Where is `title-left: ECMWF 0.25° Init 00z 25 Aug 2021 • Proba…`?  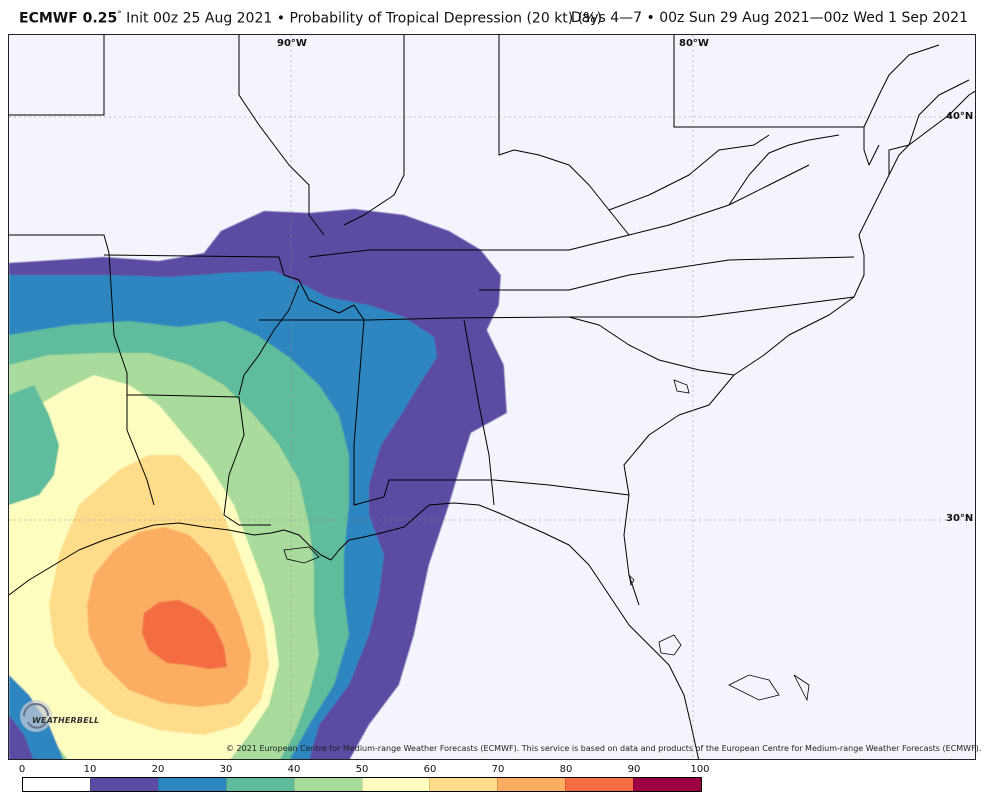
title-left: ECMWF 0.25° Init 00z 25 Aug 2021 • Proba… is located at coordinates (310, 18).